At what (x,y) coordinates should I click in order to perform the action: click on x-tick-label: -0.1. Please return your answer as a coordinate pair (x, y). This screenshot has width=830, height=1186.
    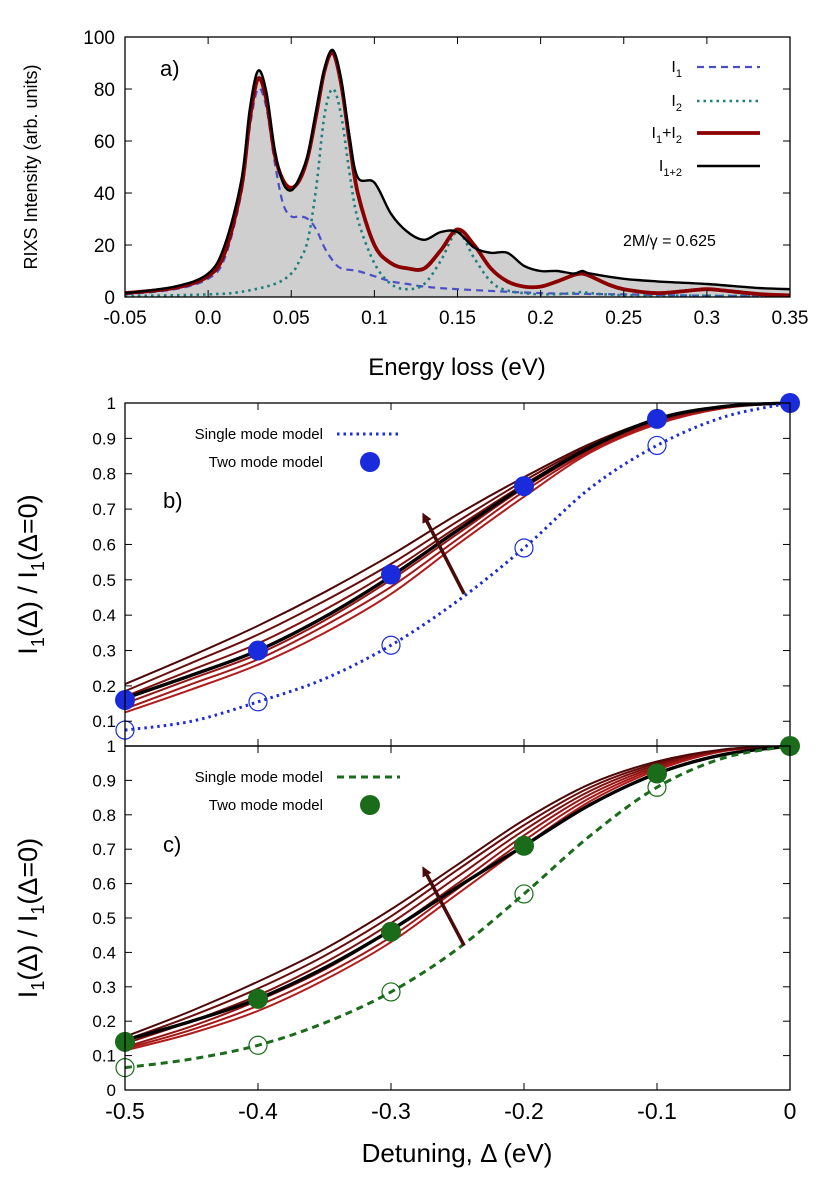
    Looking at the image, I should click on (657, 1111).